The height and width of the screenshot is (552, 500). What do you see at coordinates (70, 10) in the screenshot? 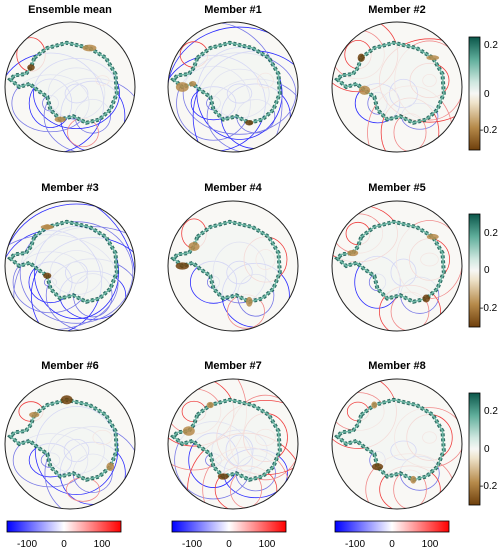
I see `panel-title: Ensemble mean` at bounding box center [70, 10].